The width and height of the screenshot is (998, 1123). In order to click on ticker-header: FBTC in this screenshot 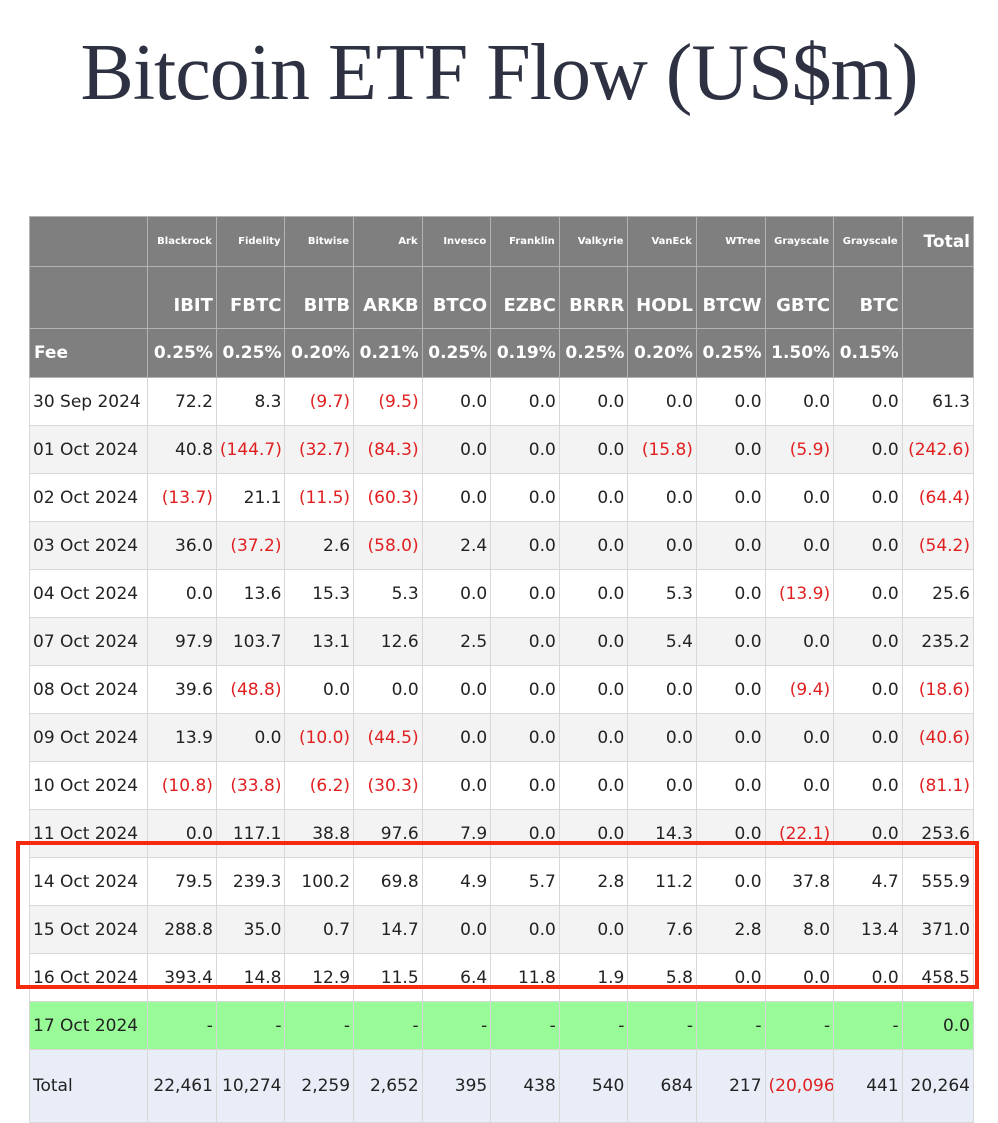, I will do `click(250, 297)`.